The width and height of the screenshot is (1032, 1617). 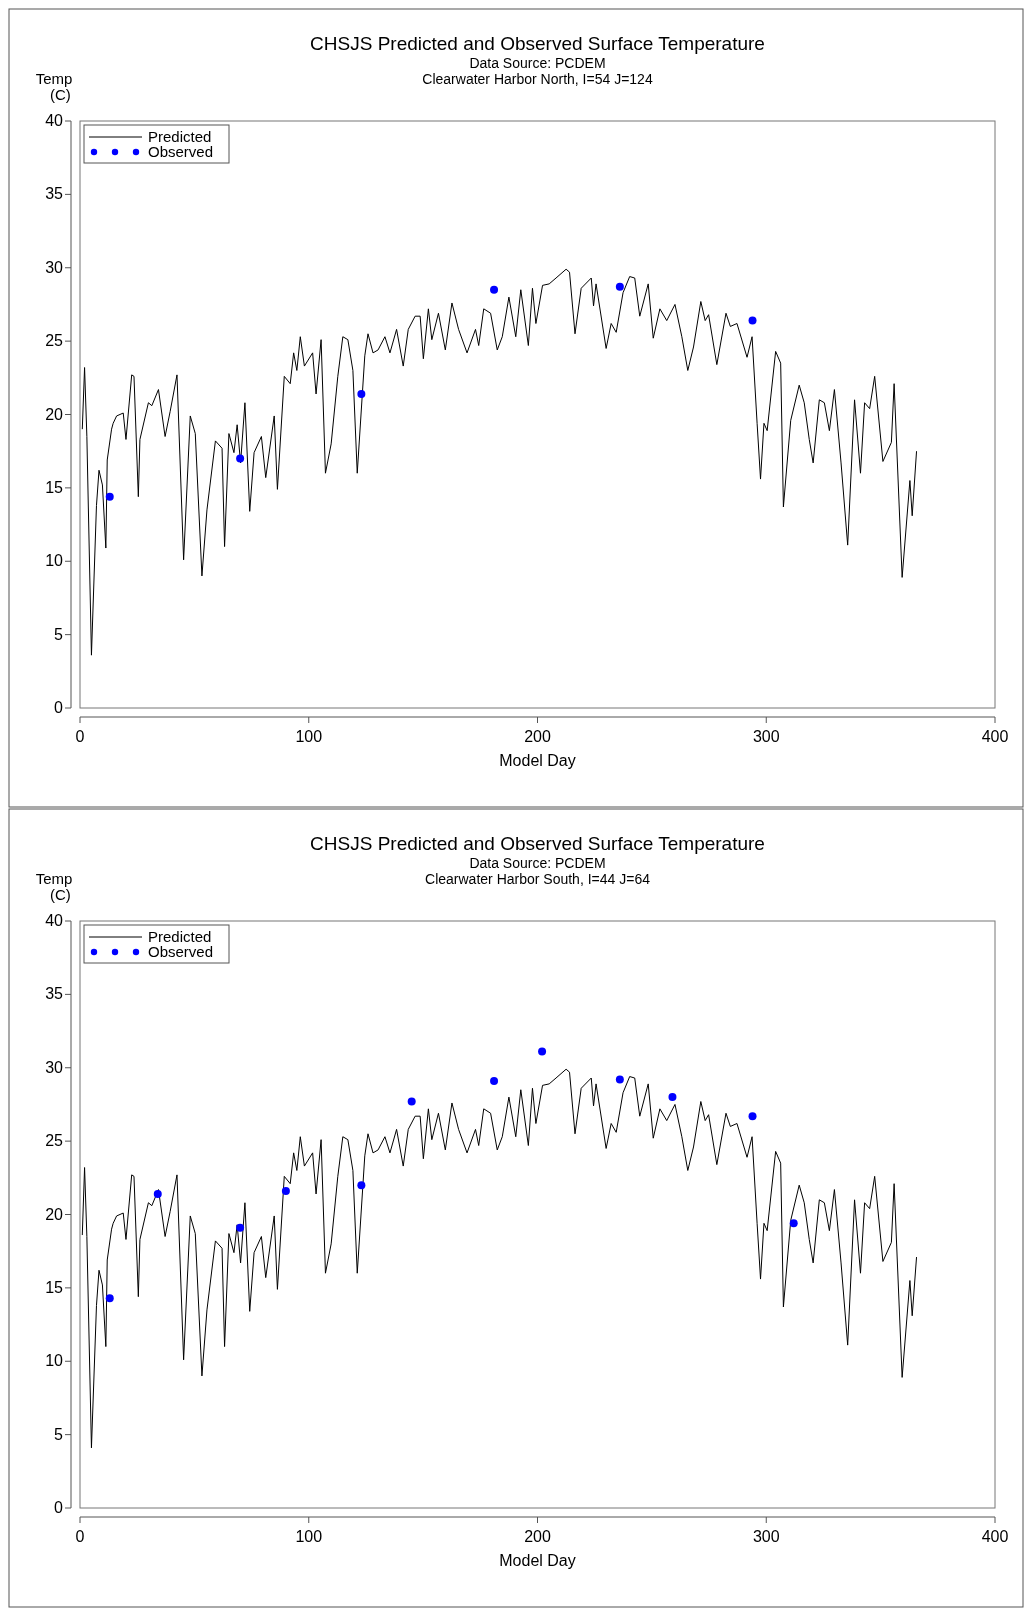 I want to click on chart-subtitle: Data Source: PCDEM Clearwater Harbor South, I=44 J=64, so click(x=538, y=871).